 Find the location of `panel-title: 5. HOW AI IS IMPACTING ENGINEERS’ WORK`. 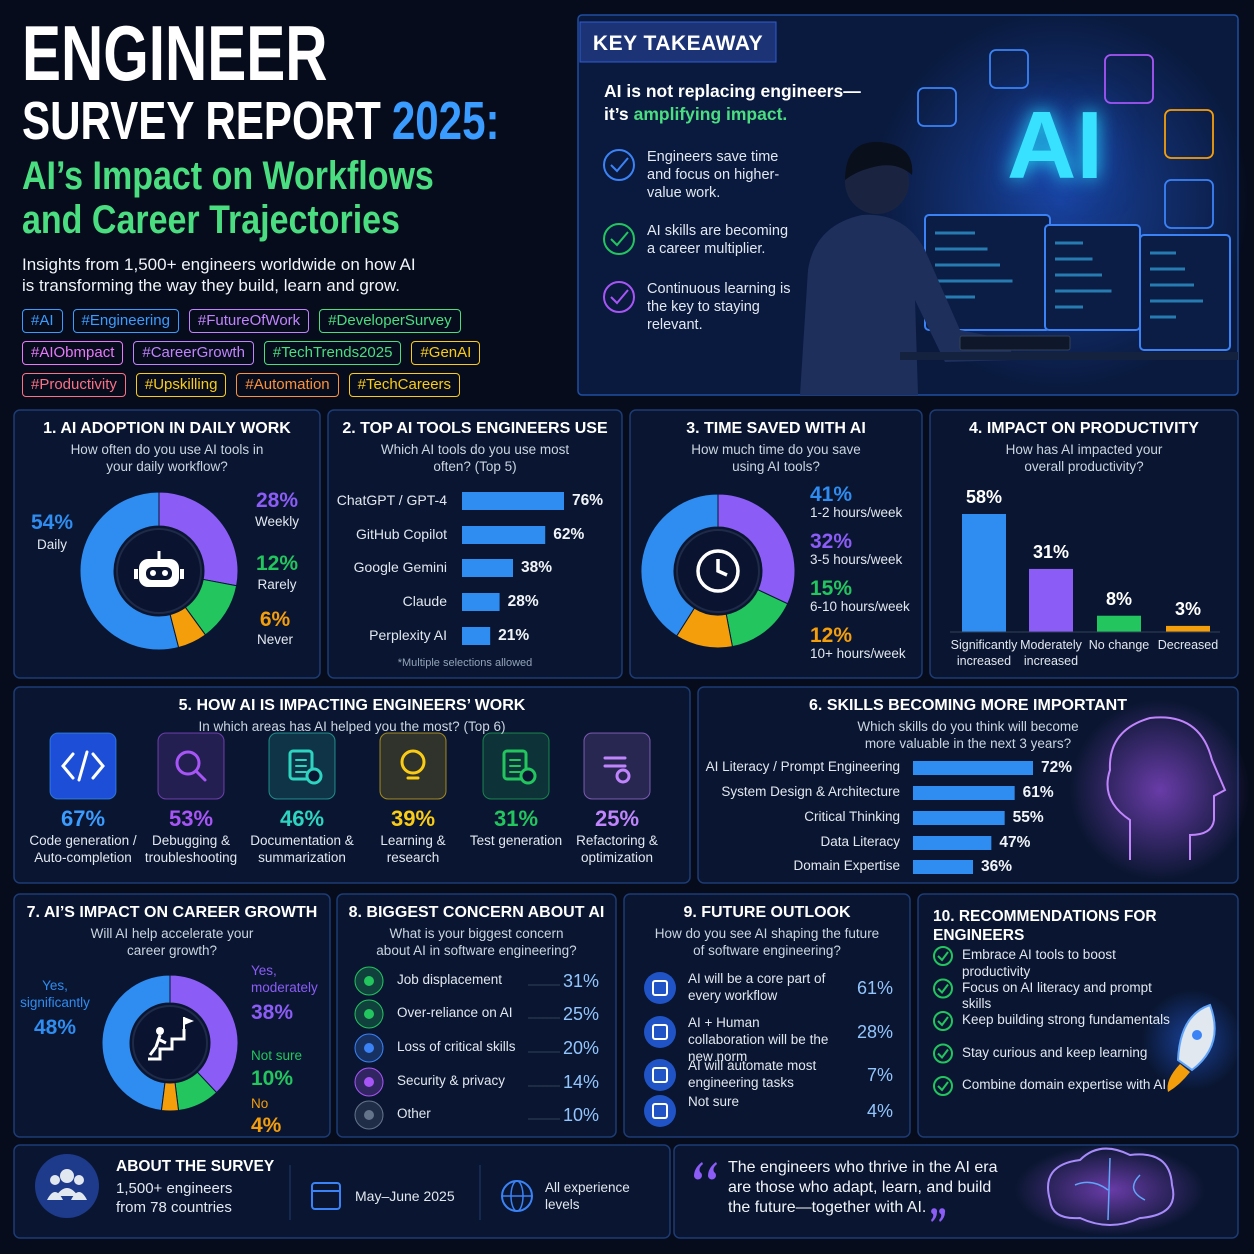

panel-title: 5. HOW AI IS IMPACTING ENGINEERS’ WORK is located at coordinates (352, 705).